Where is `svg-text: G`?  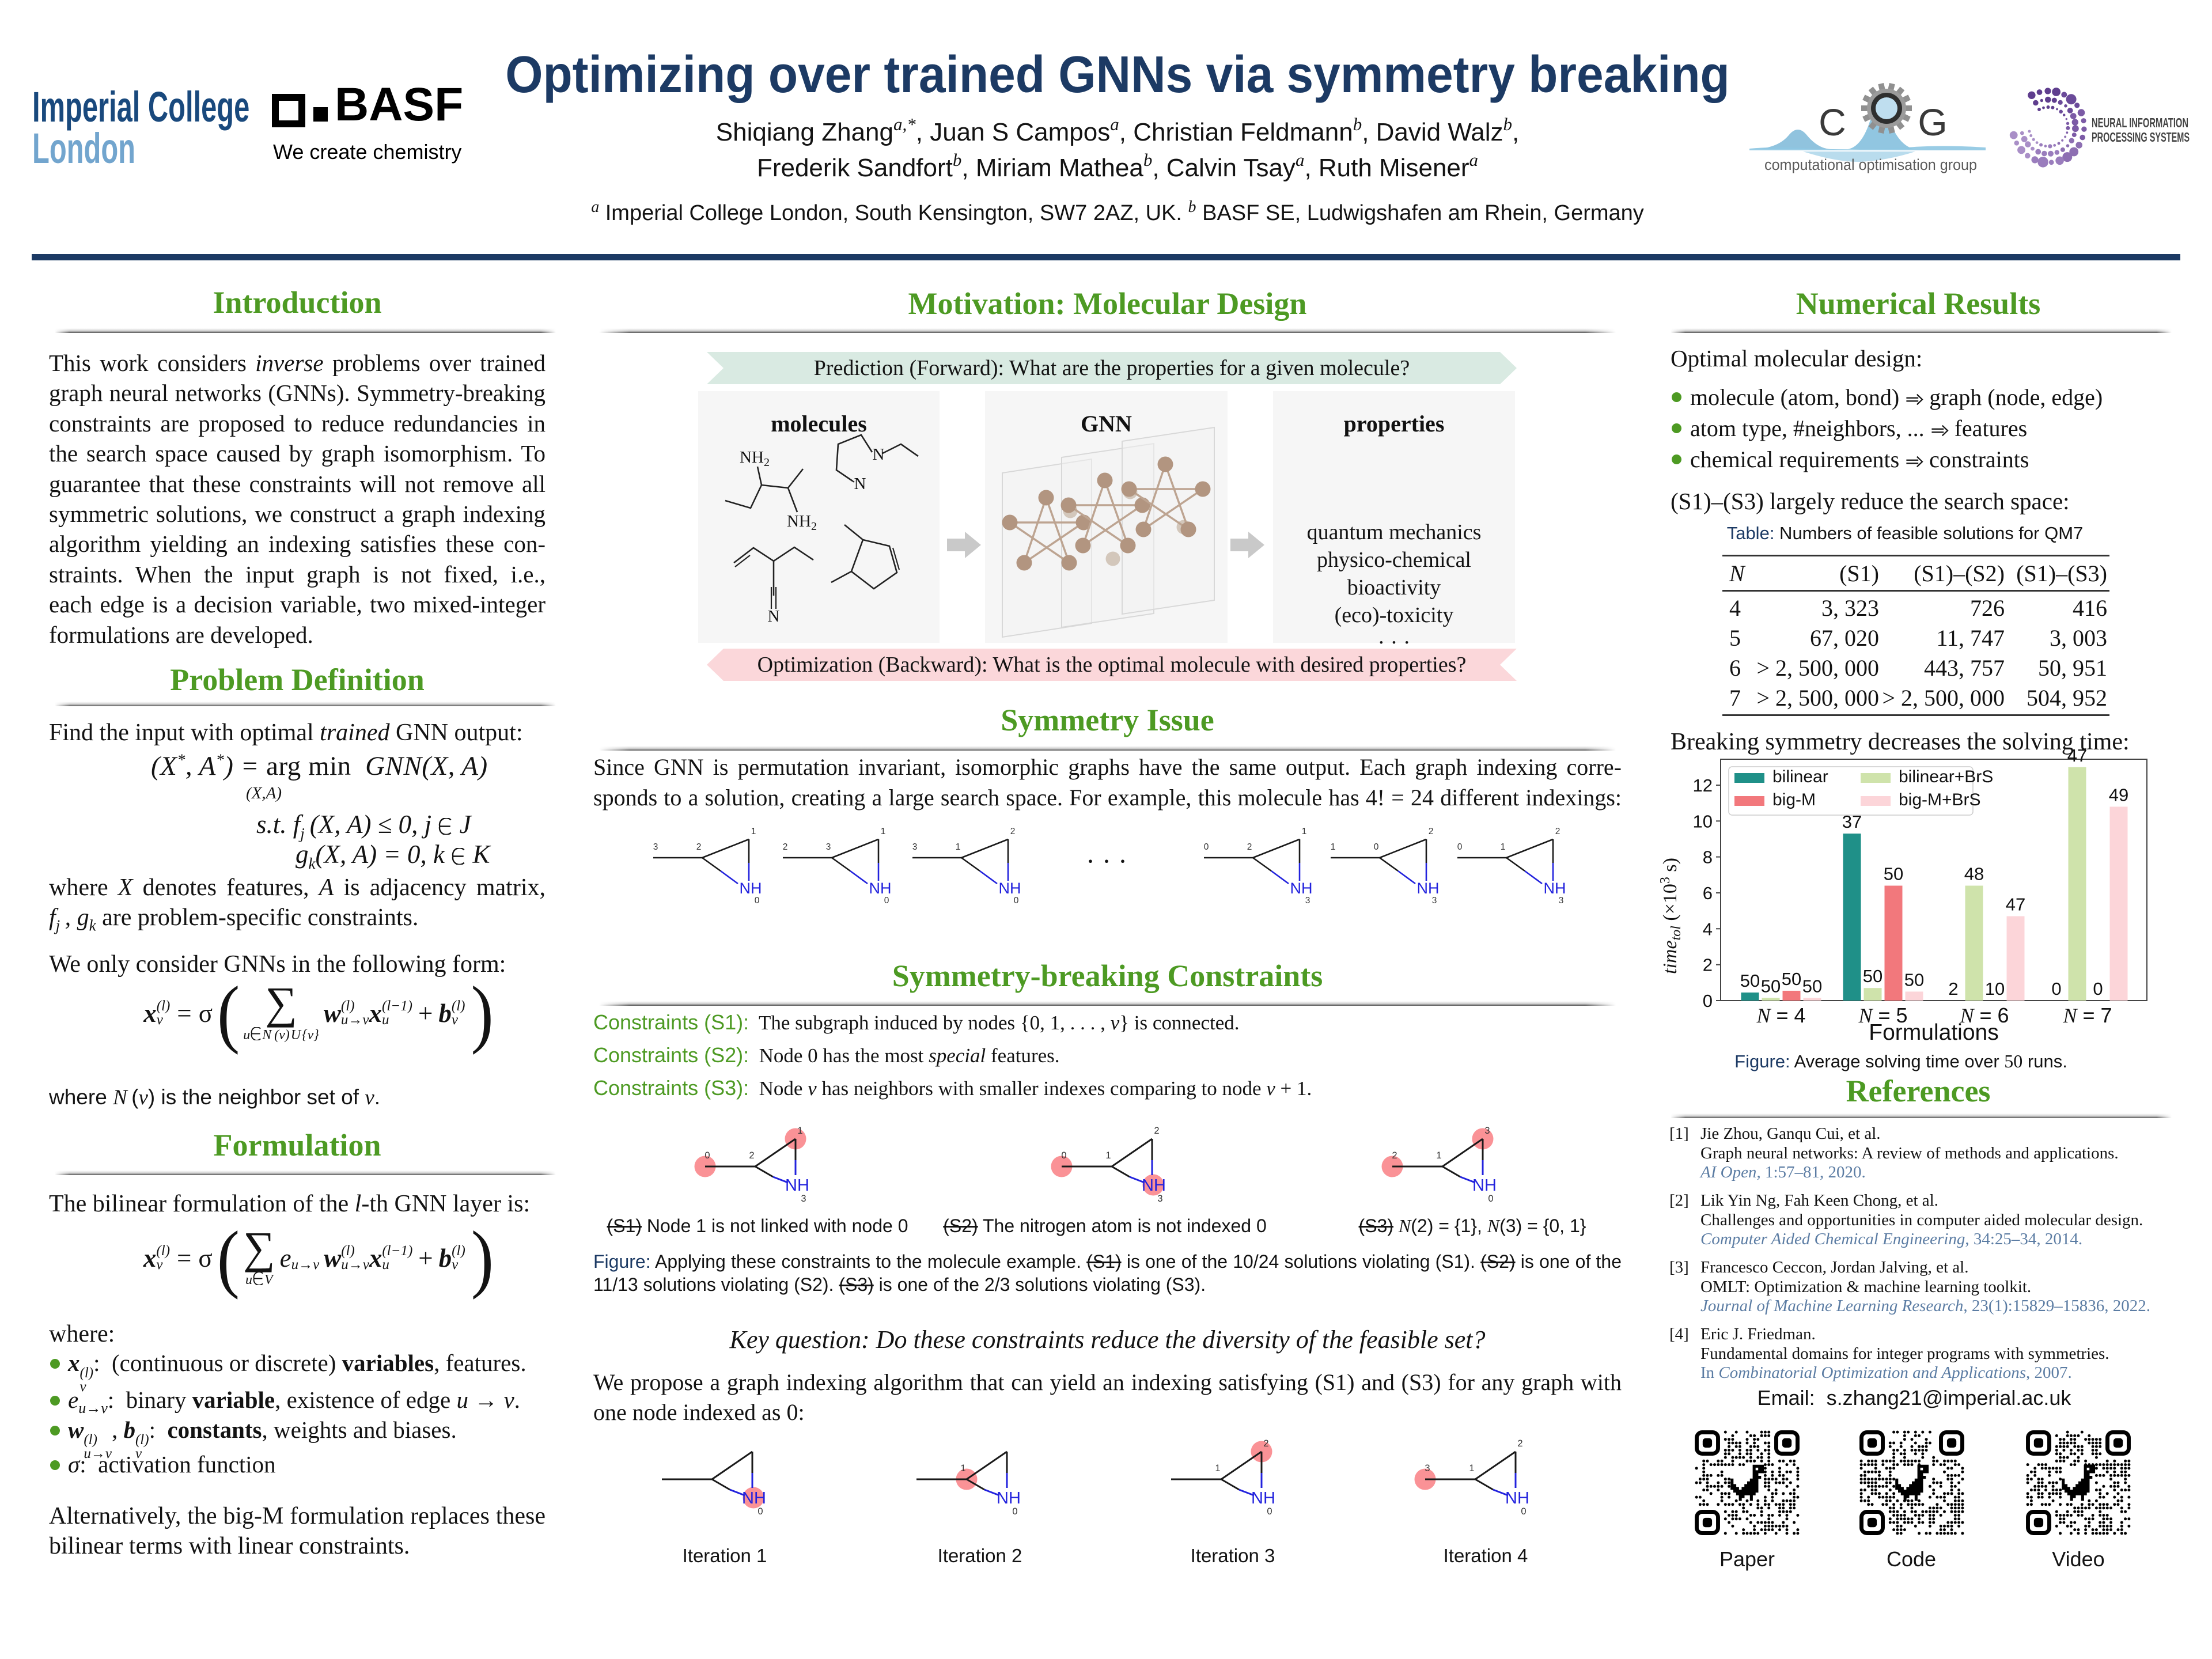
svg-text: G is located at coordinates (1932, 122).